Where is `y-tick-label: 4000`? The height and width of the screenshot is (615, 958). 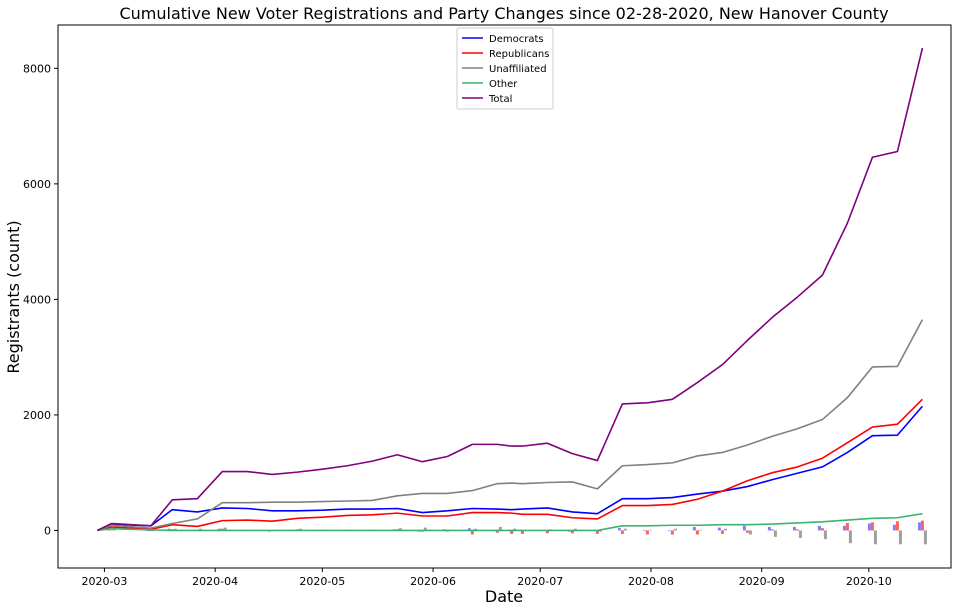 y-tick-label: 4000 is located at coordinates (37, 299).